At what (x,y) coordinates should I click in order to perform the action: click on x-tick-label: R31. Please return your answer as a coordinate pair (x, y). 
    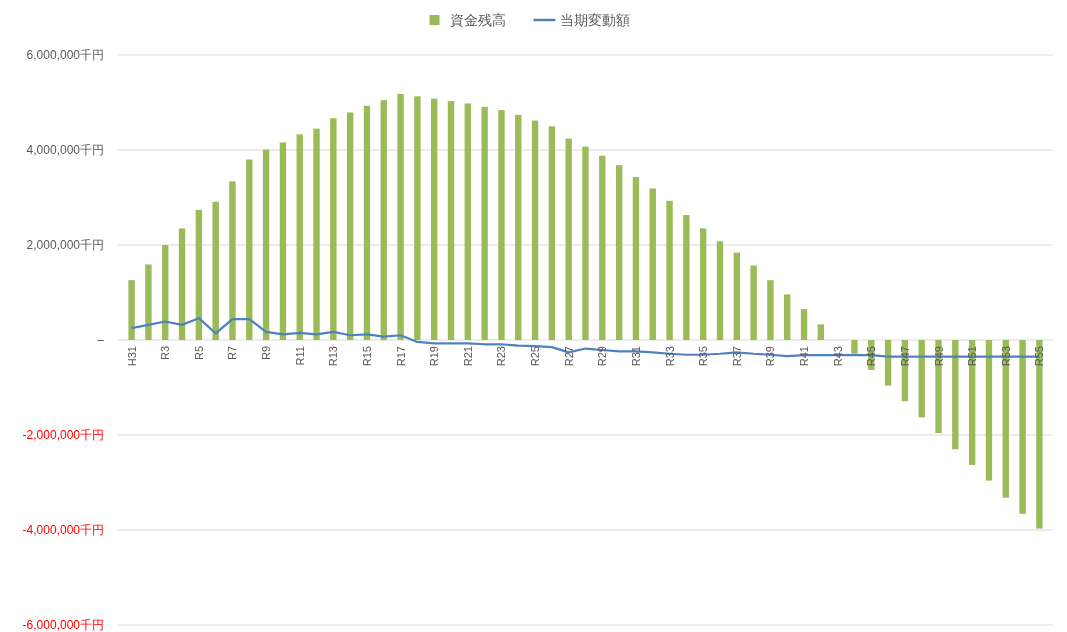
    Looking at the image, I should click on (635, 356).